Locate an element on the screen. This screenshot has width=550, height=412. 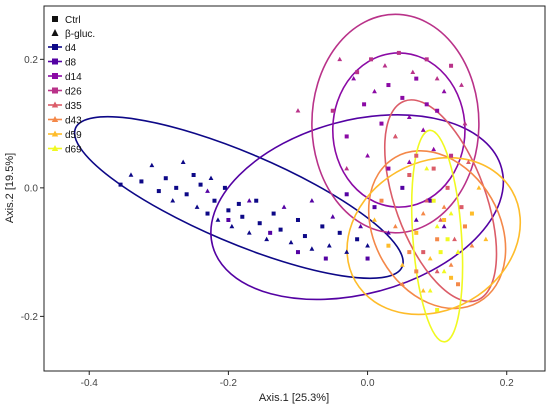
legend-item-d59: d59 is located at coordinates (65, 135).